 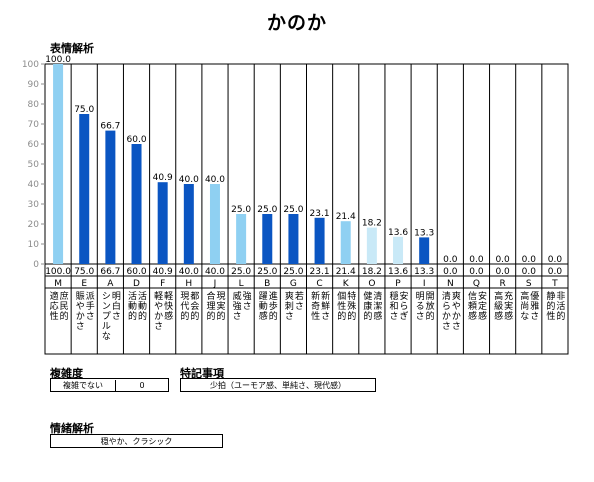 What do you see at coordinates (34, 125) in the screenshot?
I see `y-tick-label: 70` at bounding box center [34, 125].